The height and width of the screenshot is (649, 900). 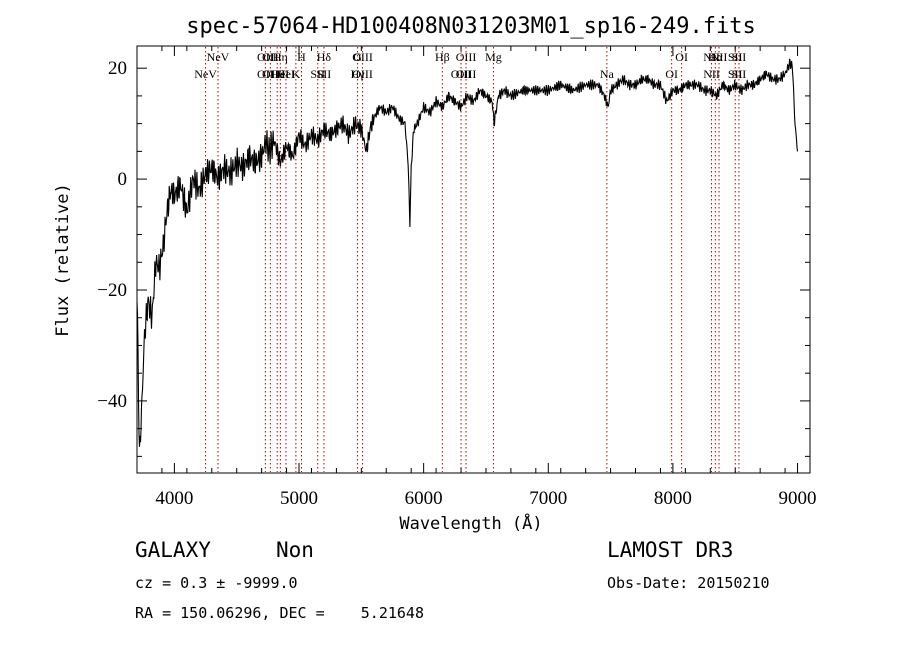 I want to click on line-label-bottom: Hθ, so click(x=277, y=74).